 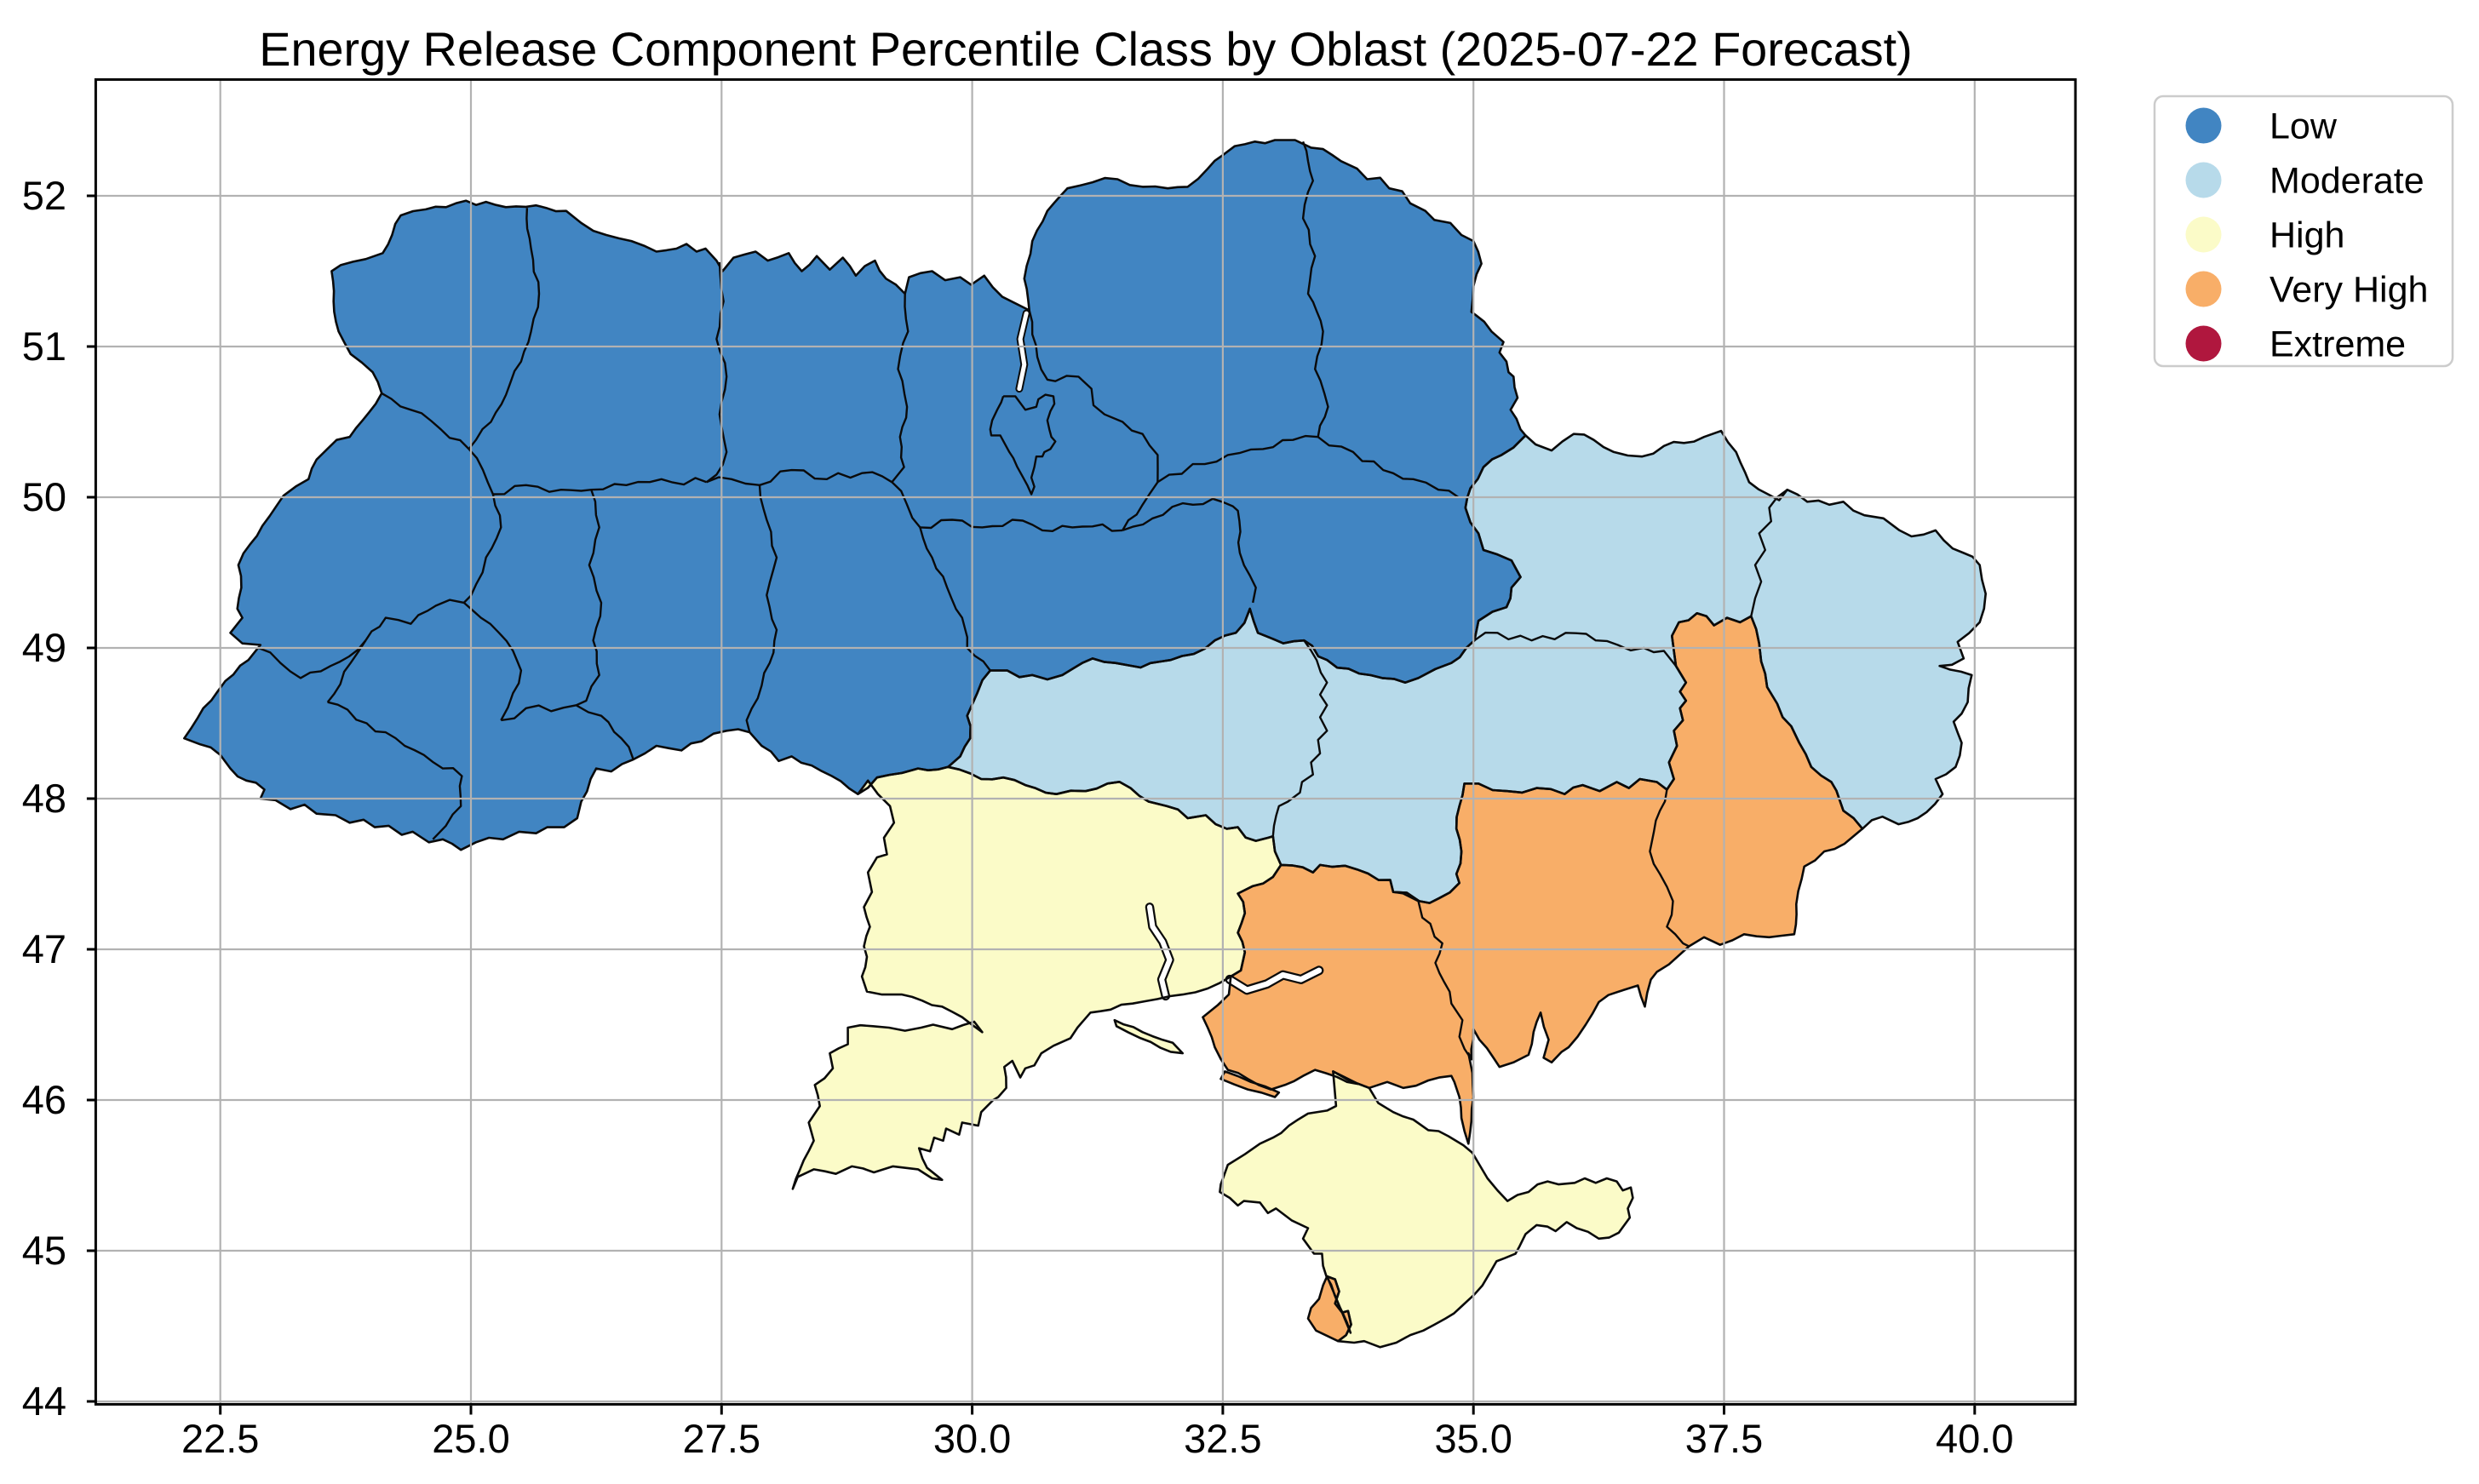 I want to click on svg-text: Very High, so click(x=2349, y=291).